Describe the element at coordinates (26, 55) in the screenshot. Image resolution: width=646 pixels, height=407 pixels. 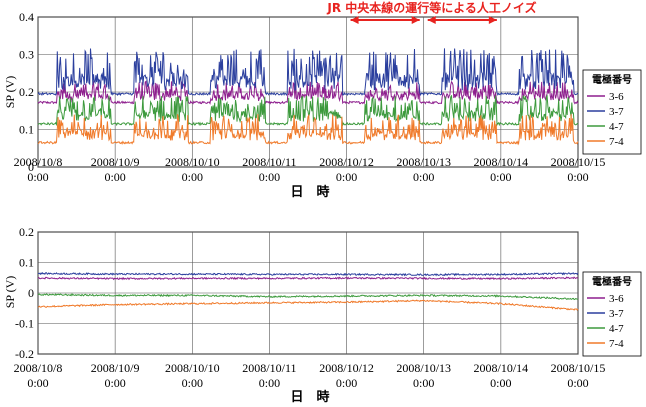
I see `y-tick-label: 0.3` at that location.